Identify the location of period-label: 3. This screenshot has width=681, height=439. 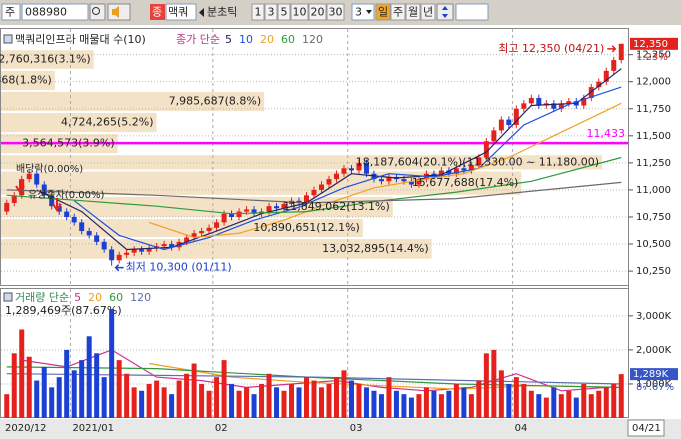
(271, 12).